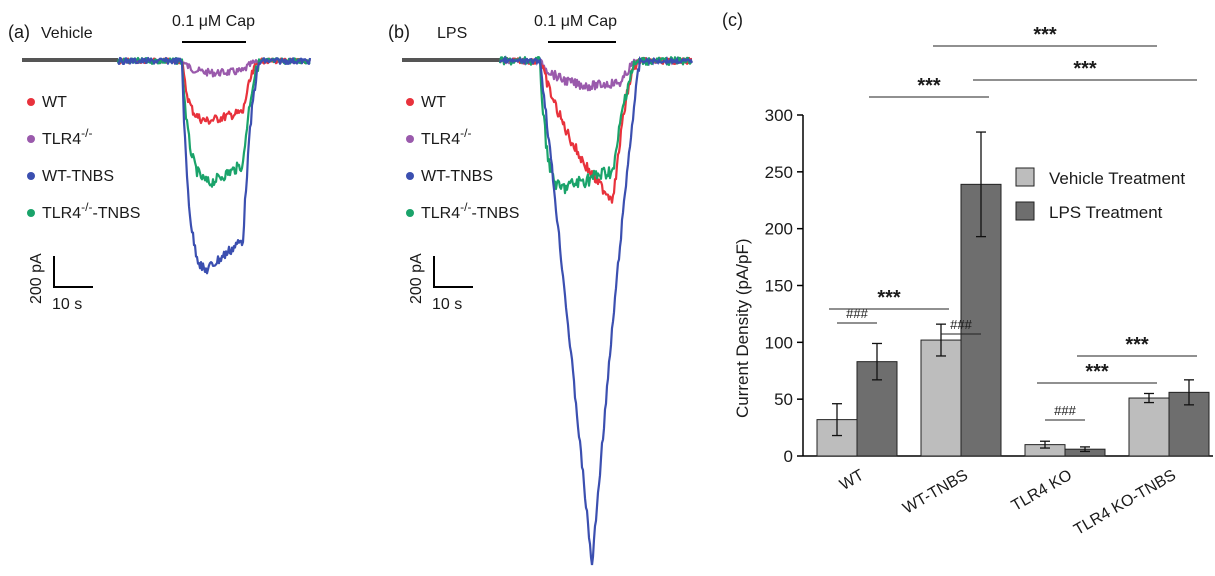 This screenshot has width=1215, height=576. Describe the element at coordinates (595, 125) in the screenshot. I see `panel-b-trace-tlr4-tnbs` at that location.